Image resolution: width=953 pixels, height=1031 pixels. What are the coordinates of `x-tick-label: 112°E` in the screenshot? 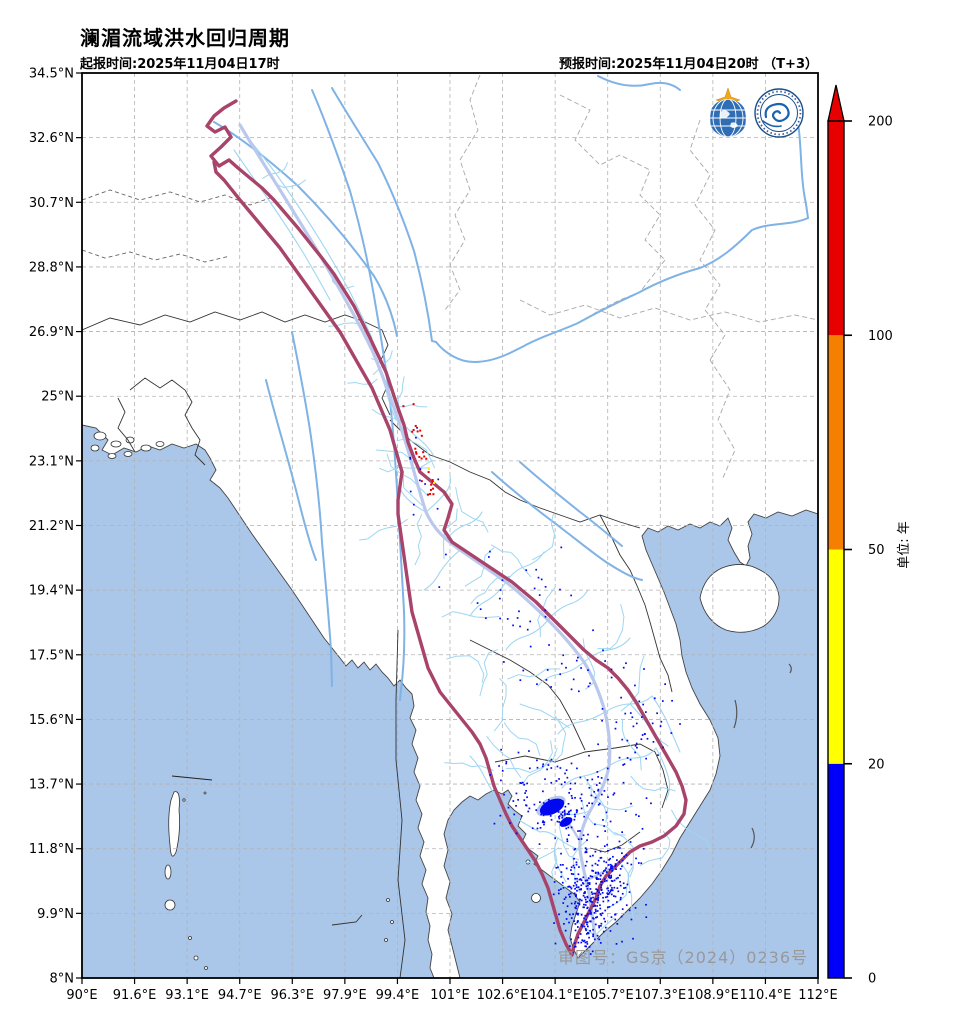 It's located at (818, 995).